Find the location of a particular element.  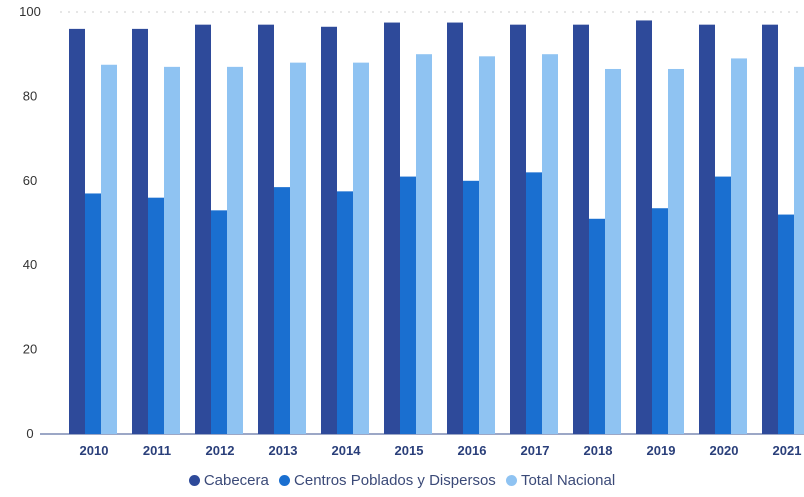

x-tick-label: 2010 is located at coordinates (94, 450).